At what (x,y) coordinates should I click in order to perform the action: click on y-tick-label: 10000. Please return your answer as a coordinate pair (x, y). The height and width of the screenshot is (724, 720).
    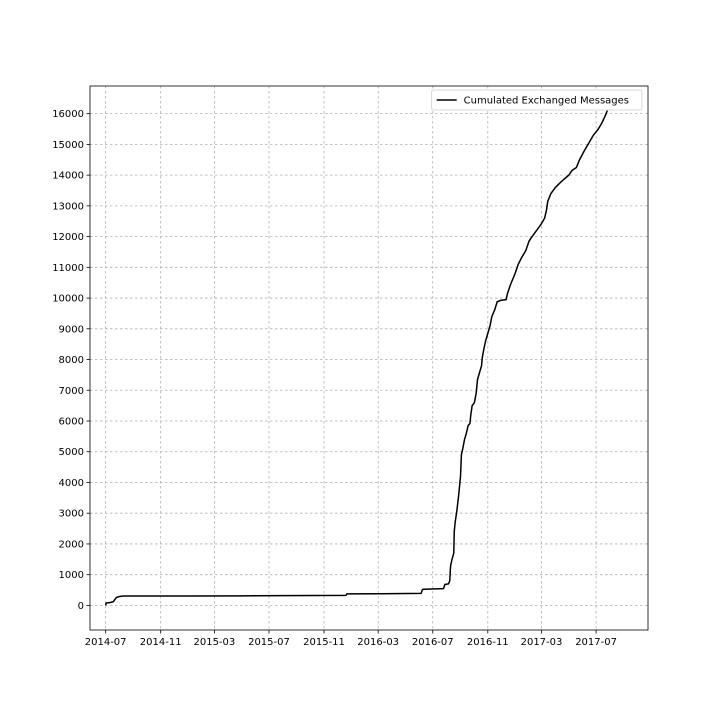
    Looking at the image, I should click on (68, 299).